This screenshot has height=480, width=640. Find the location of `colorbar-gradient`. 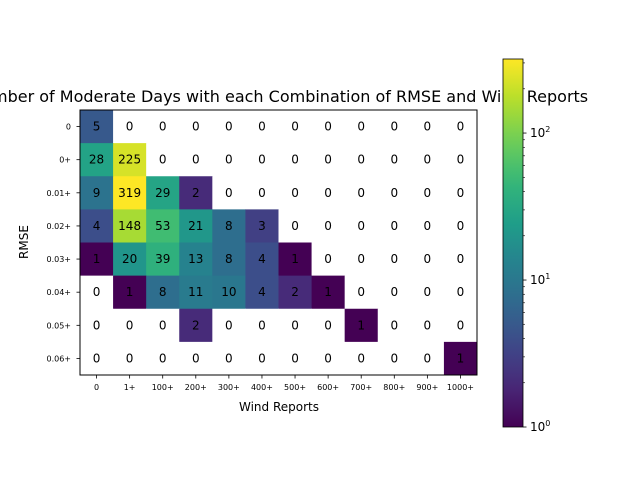

colorbar-gradient is located at coordinates (513, 243).